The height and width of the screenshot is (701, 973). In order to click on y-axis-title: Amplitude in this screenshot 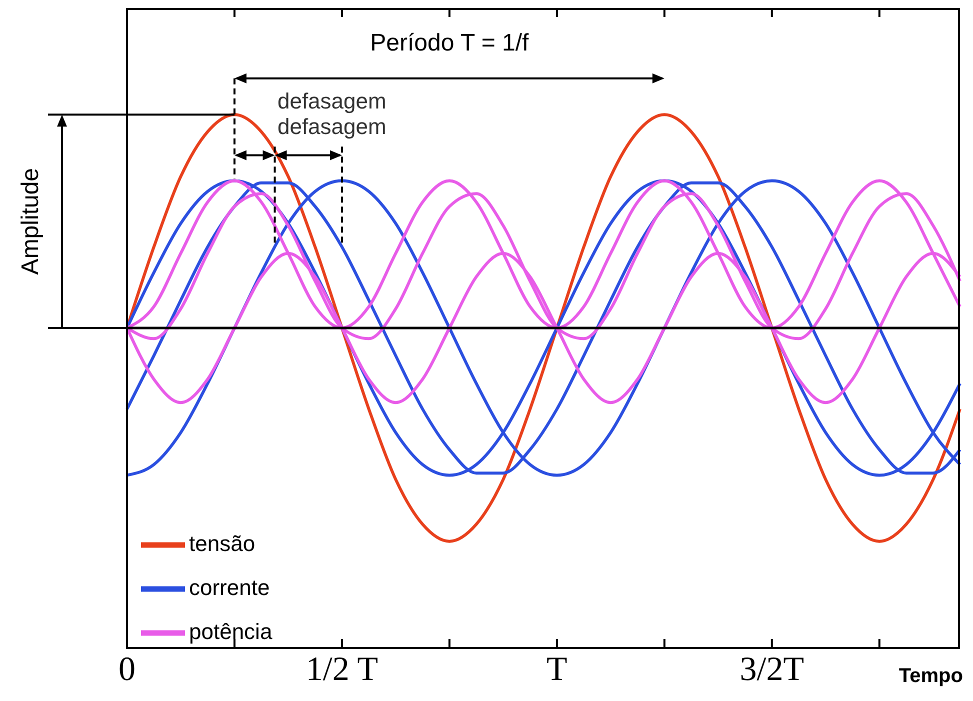, I will do `click(30, 221)`.